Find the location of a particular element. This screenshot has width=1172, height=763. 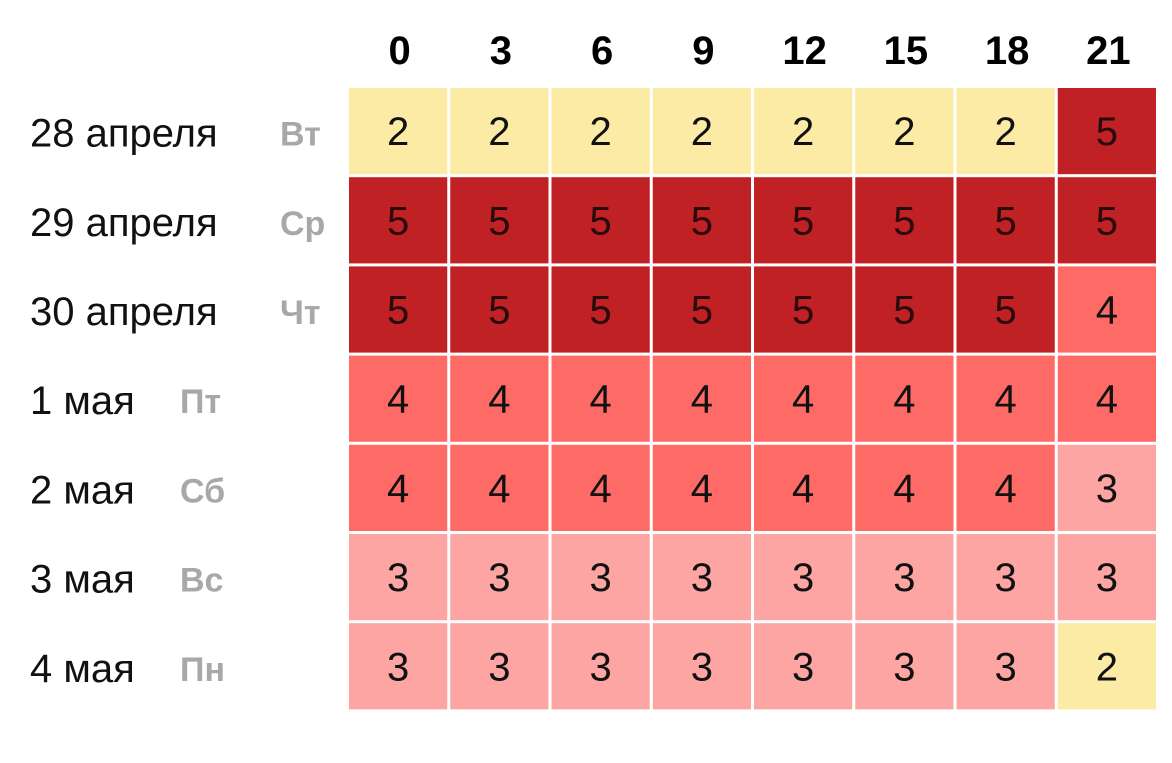

date-label: 30 апреля is located at coordinates (124, 312).